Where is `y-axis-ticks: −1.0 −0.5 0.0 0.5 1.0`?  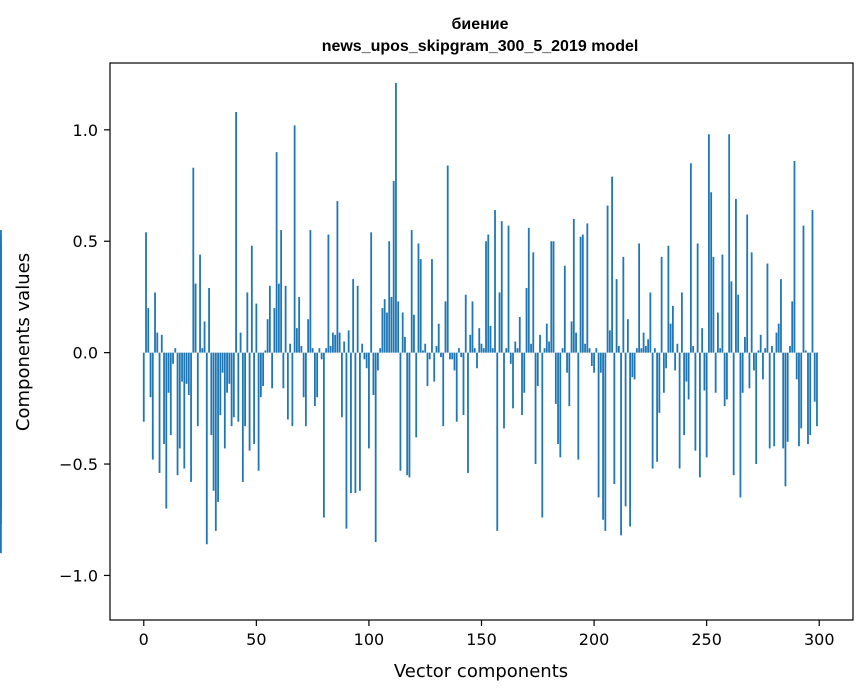 y-axis-ticks: −1.0 −0.5 0.0 0.5 1.0 is located at coordinates (84, 353).